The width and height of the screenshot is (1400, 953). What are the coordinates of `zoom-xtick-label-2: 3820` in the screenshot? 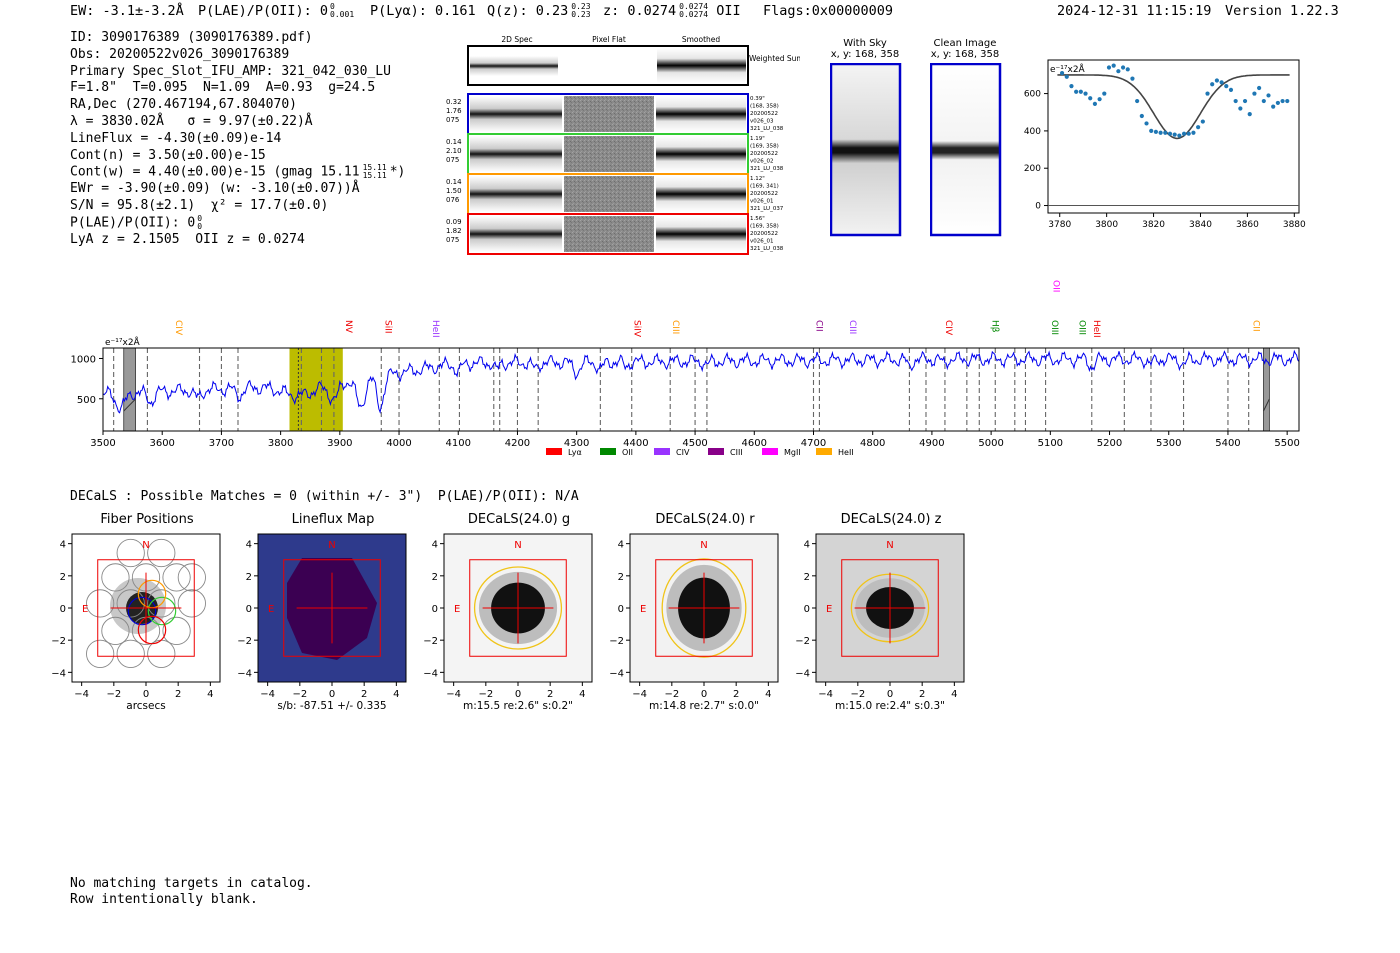 It's located at (1153, 225).